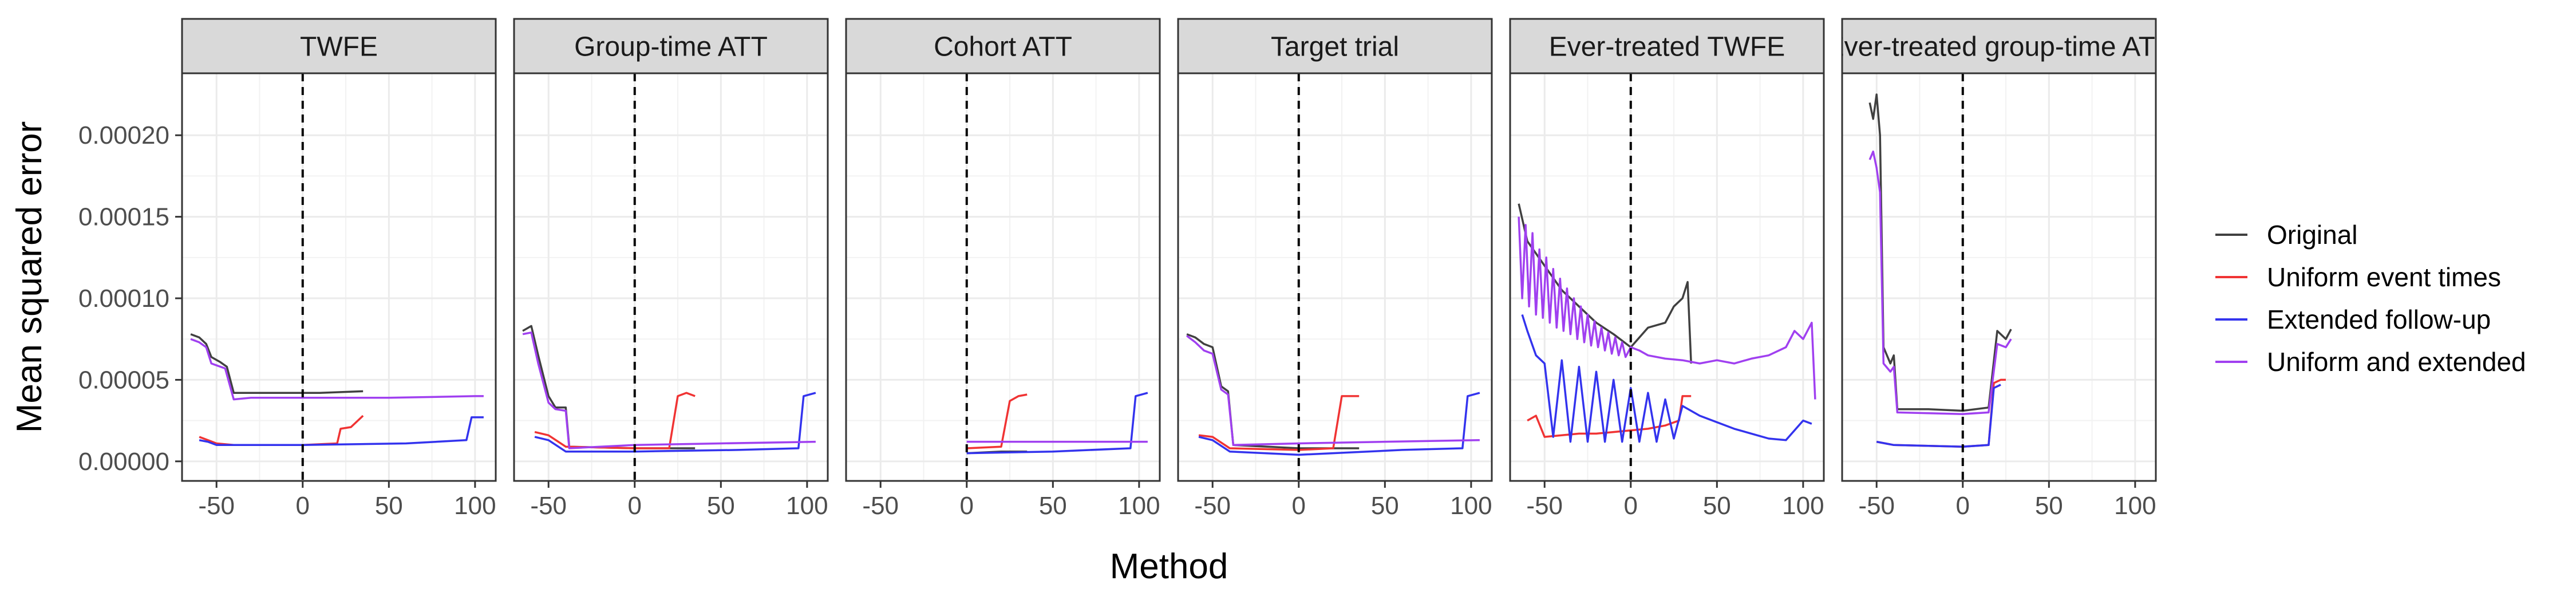 This screenshot has height=604, width=2576. I want to click on facet-title: Target trial, so click(1335, 47).